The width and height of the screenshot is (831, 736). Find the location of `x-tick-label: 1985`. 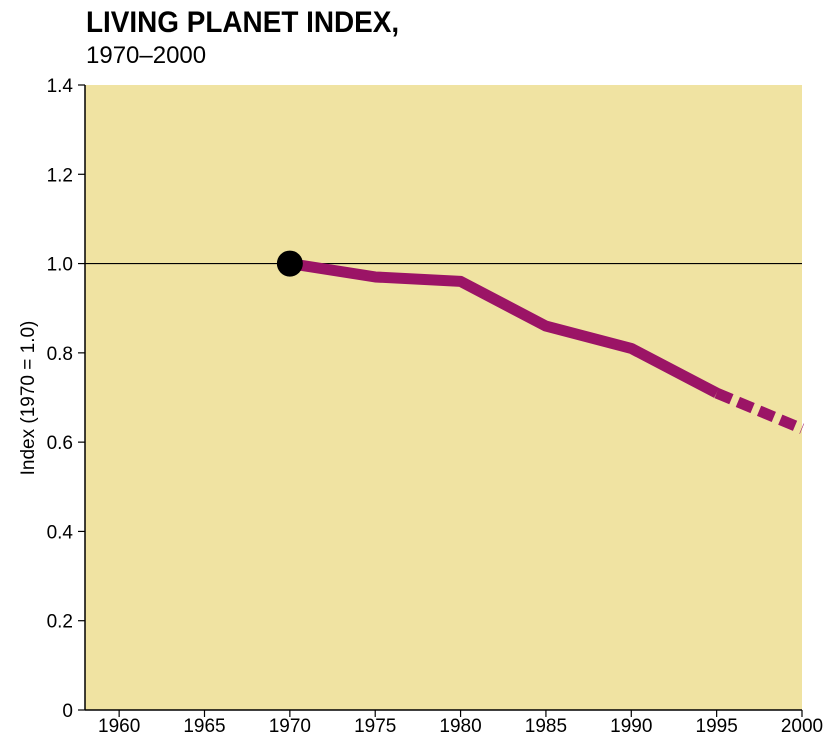

x-tick-label: 1985 is located at coordinates (546, 726).